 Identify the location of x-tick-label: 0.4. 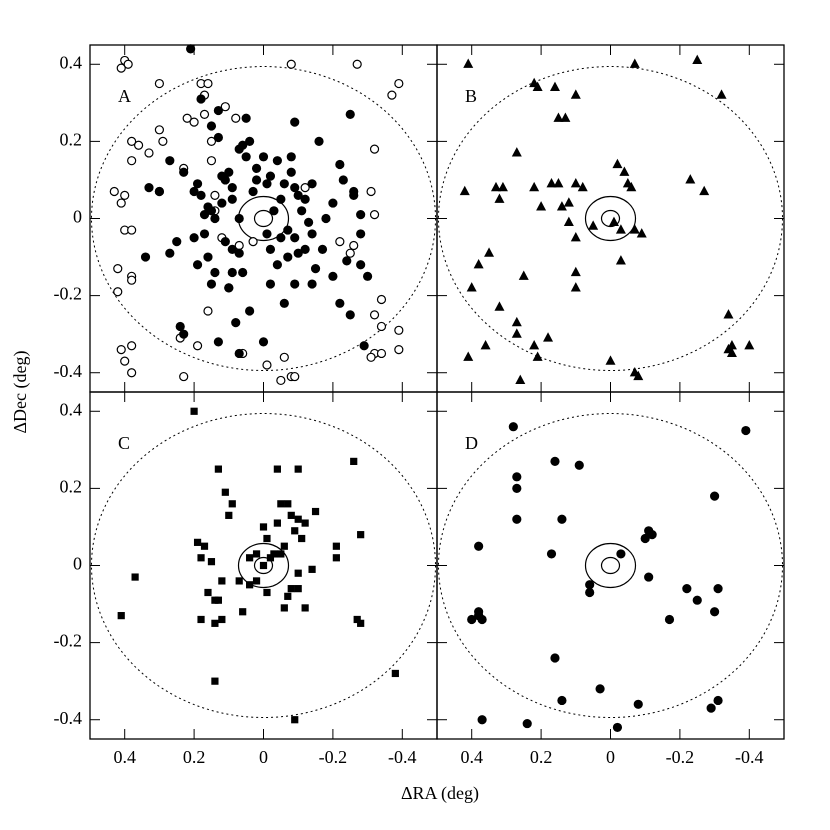
(471, 757).